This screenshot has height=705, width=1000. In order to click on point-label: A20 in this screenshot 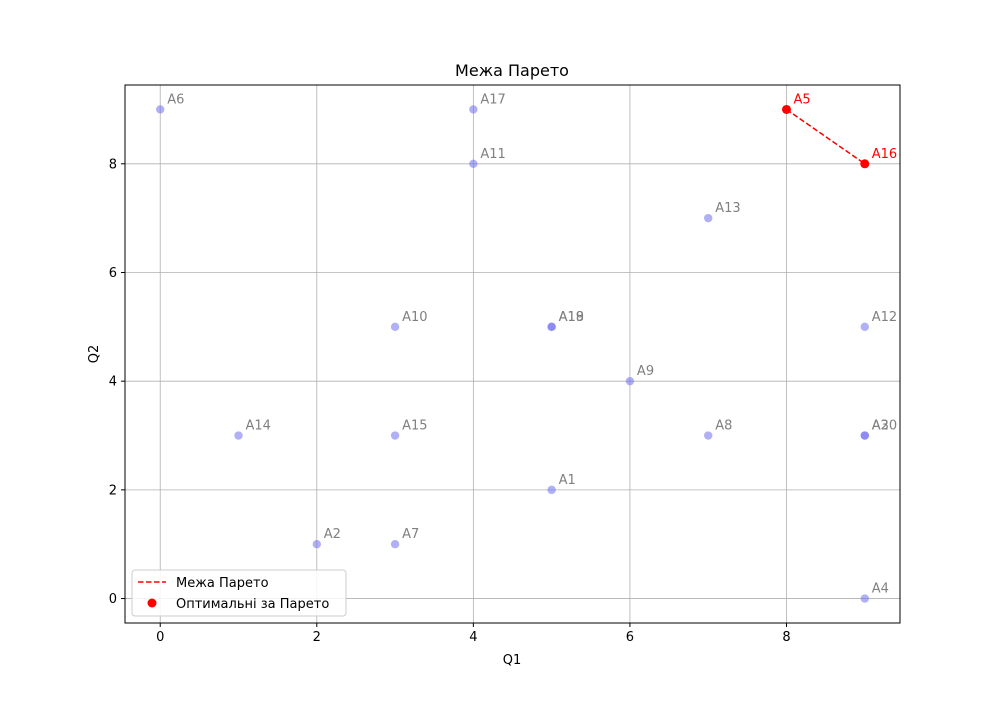, I will do `click(884, 426)`.